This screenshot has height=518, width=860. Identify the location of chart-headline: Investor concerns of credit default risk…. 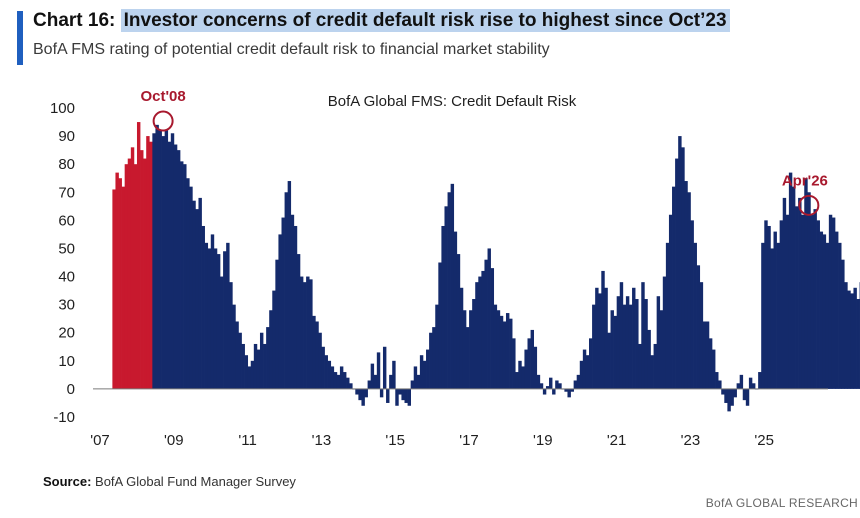
(425, 20).